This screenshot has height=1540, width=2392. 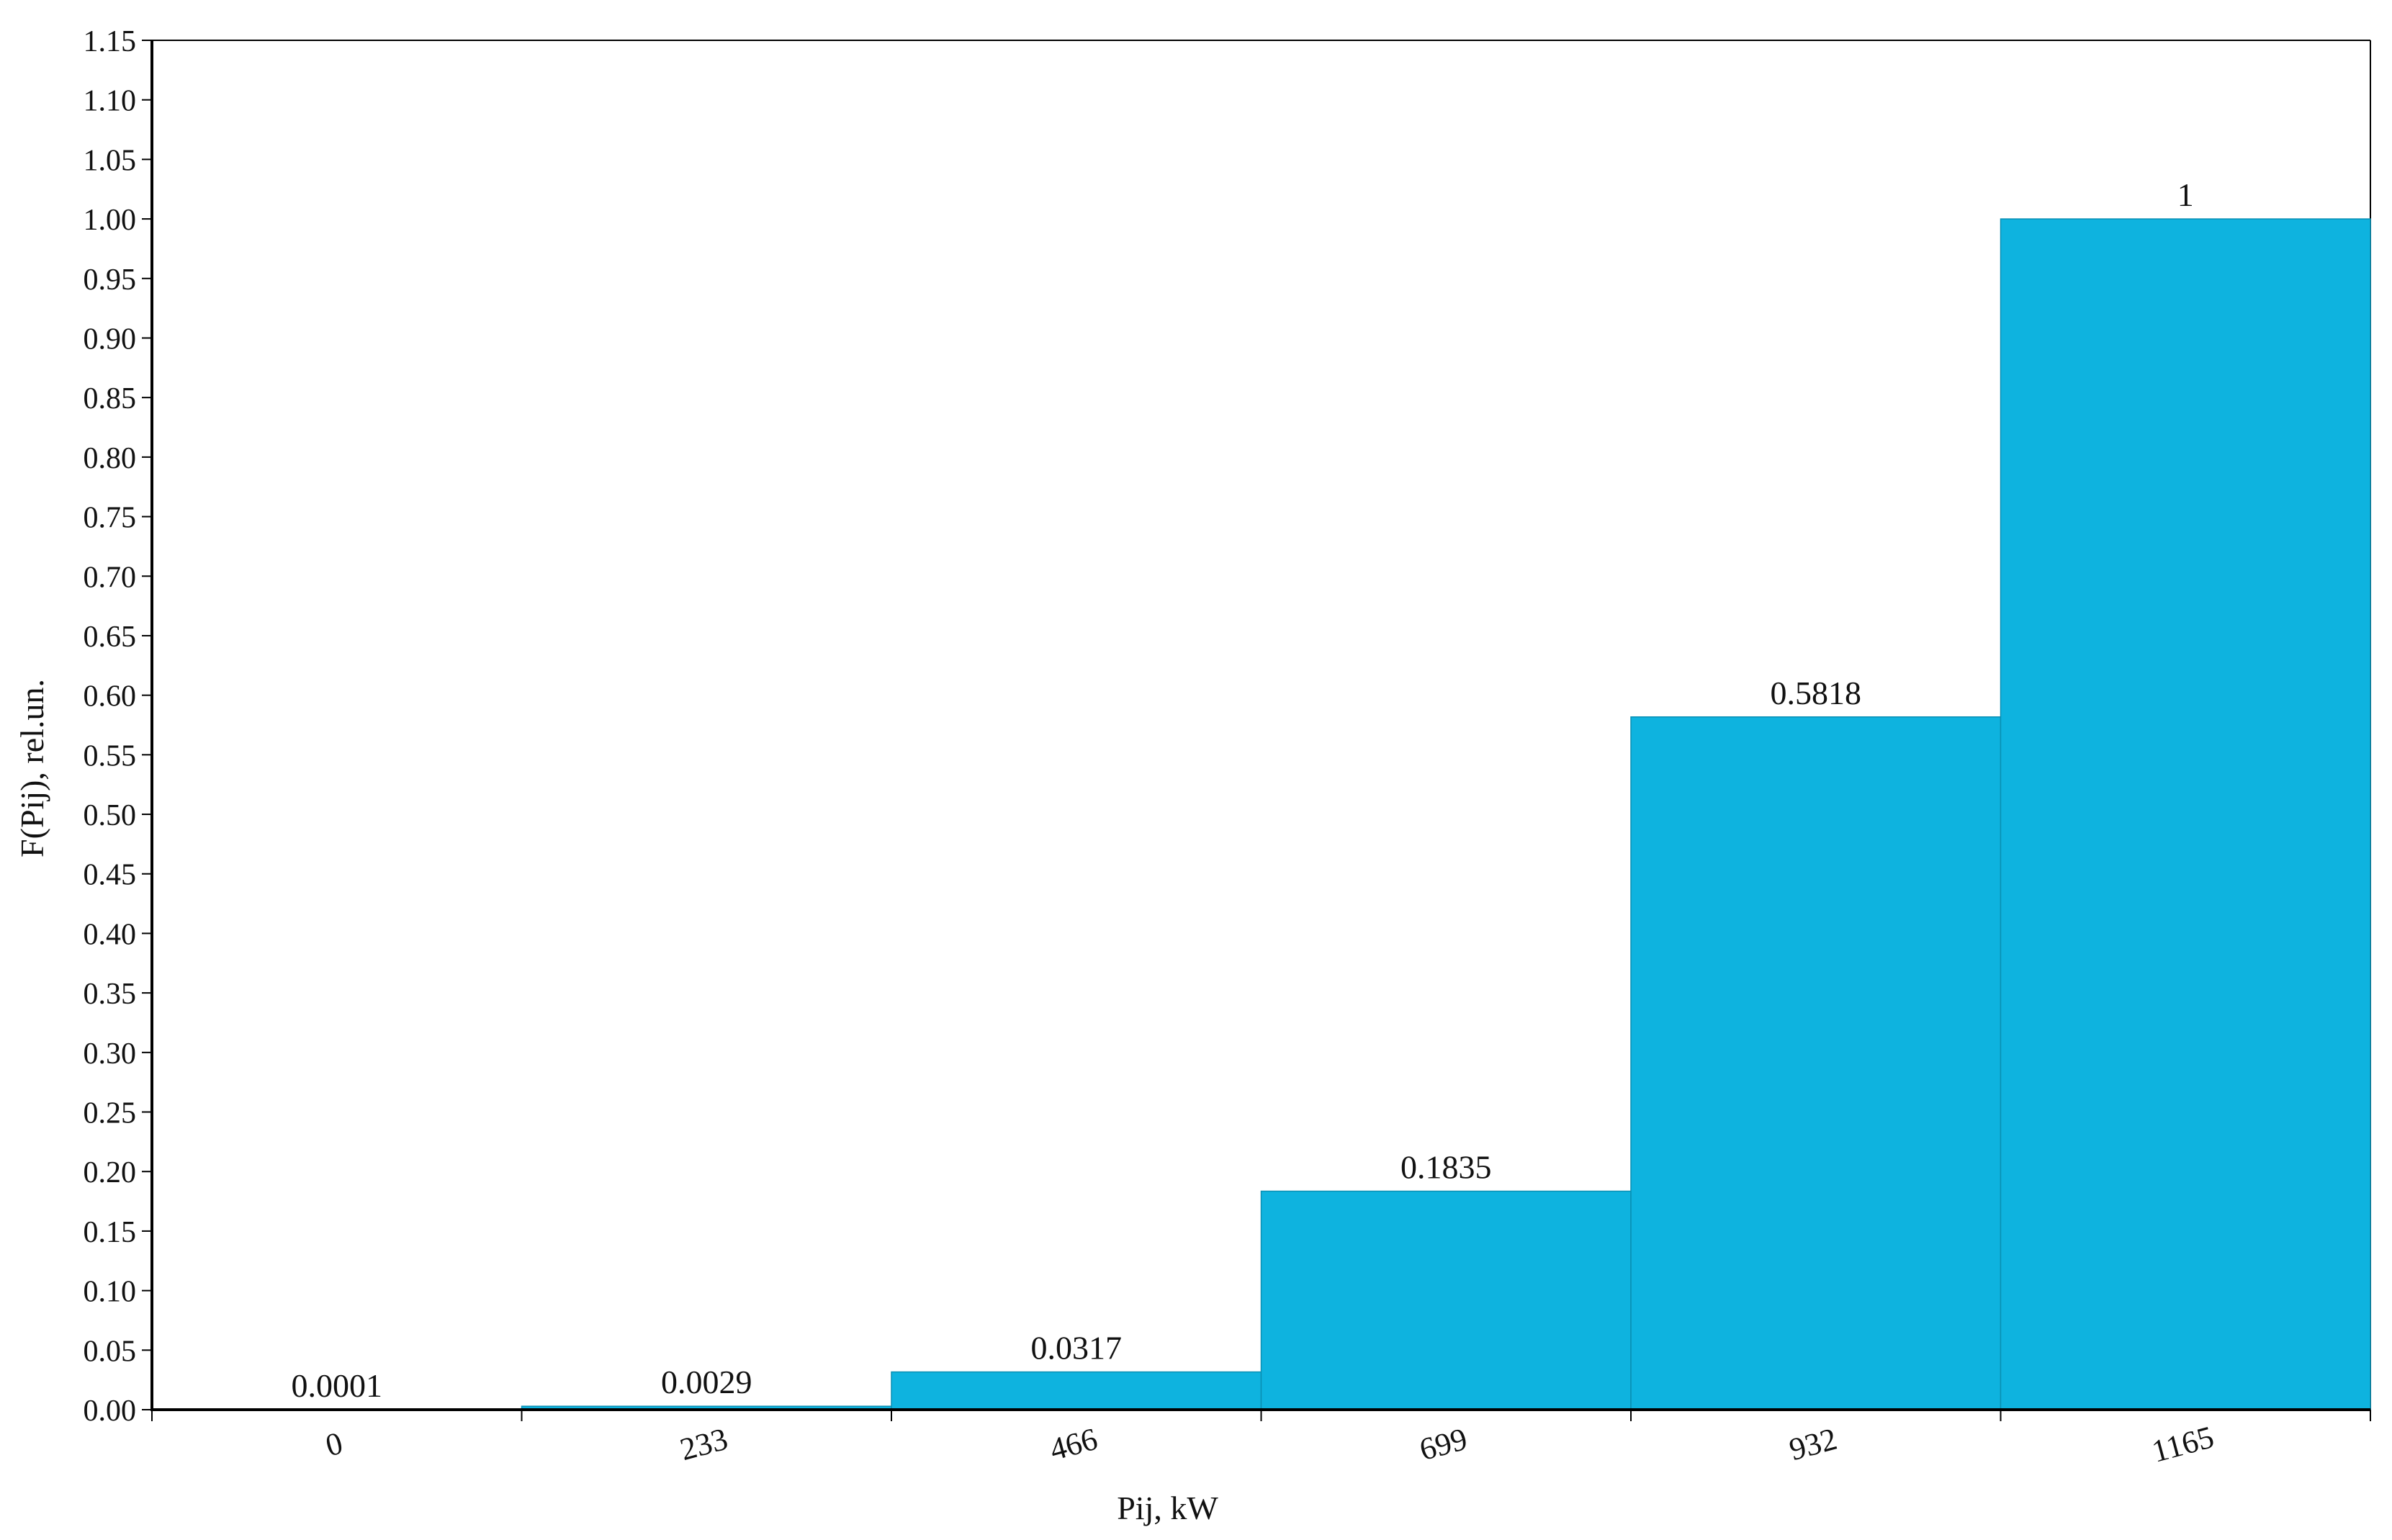 I want to click on y-tick-label: 0.20, so click(x=110, y=1172).